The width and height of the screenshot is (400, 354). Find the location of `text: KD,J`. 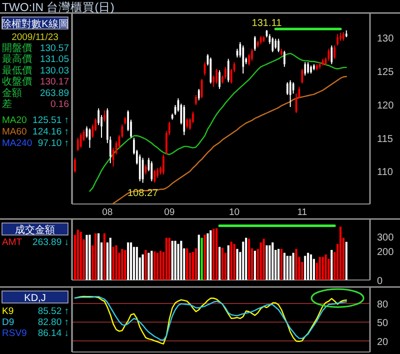

text: KD,J is located at coordinates (35, 298).